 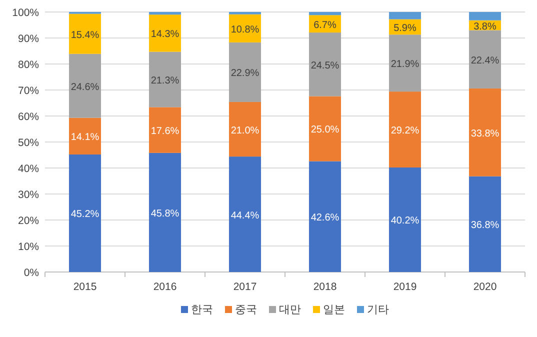 I want to click on data-label: 15.4%, so click(x=85, y=35).